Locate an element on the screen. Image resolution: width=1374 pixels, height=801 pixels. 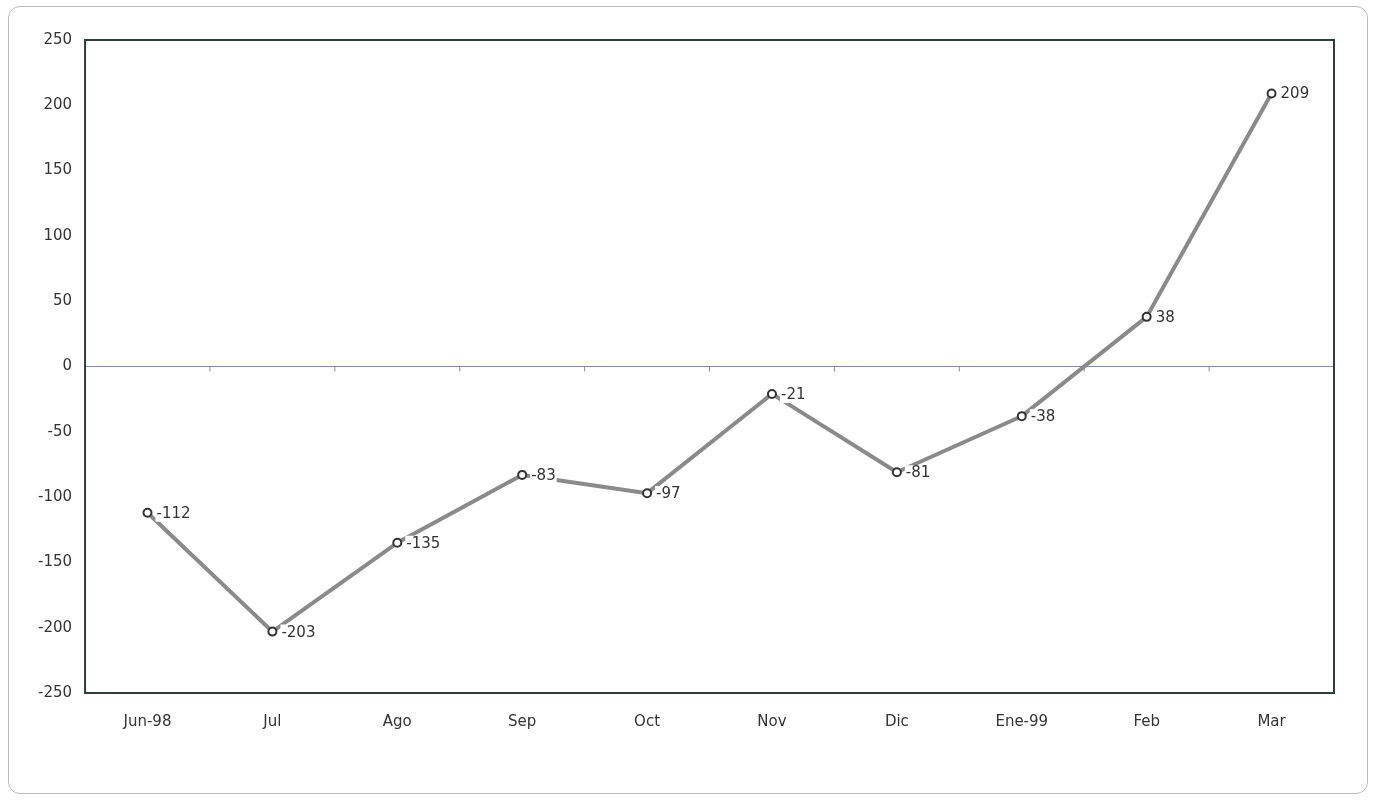
y-tick-label: -100 is located at coordinates (55, 495).